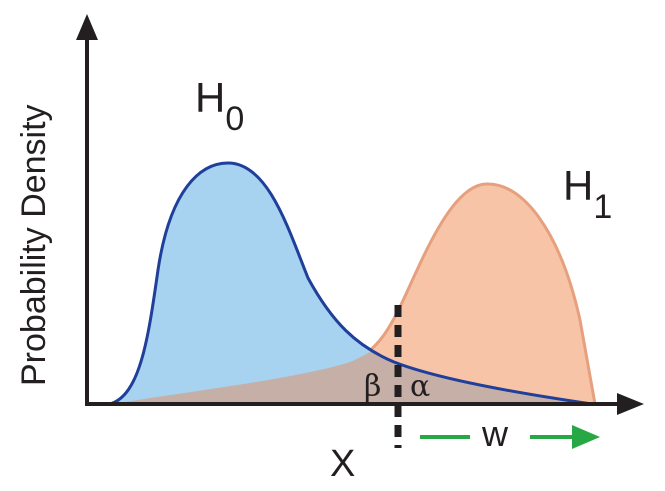 The height and width of the screenshot is (491, 665). I want to click on beta-label: β, so click(372, 386).